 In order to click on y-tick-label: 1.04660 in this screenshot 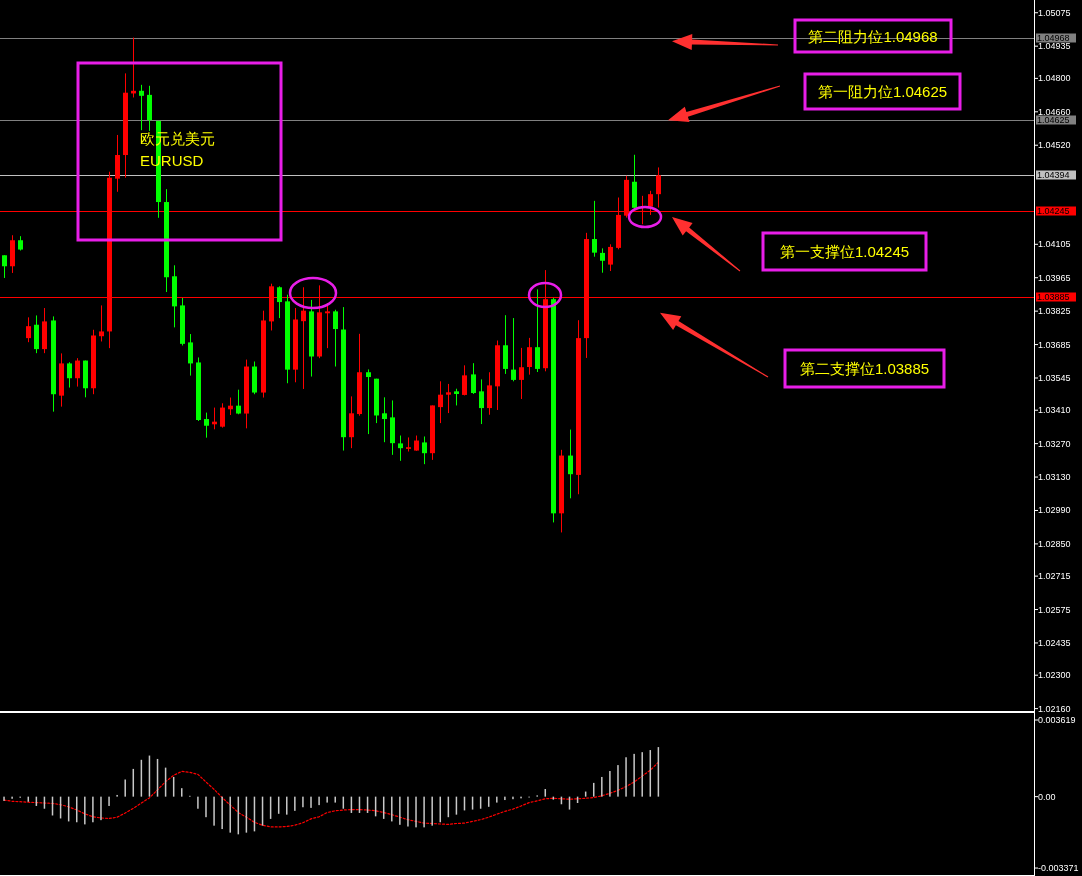, I will do `click(1054, 111)`.